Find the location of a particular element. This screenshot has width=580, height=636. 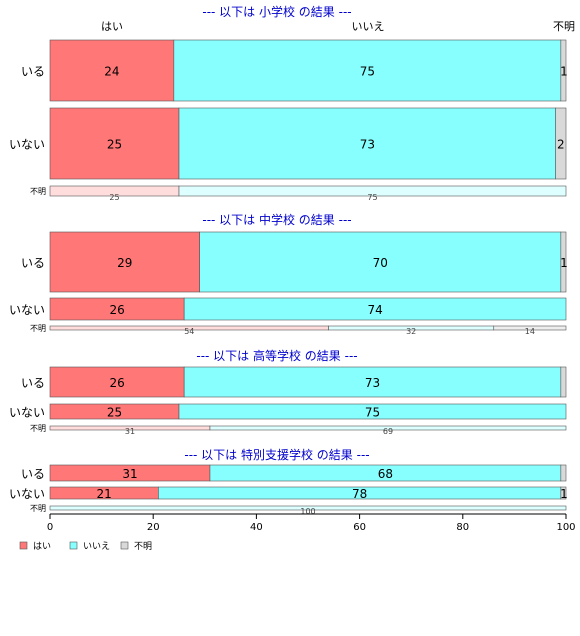

x-tick-label: 80 is located at coordinates (462, 527).